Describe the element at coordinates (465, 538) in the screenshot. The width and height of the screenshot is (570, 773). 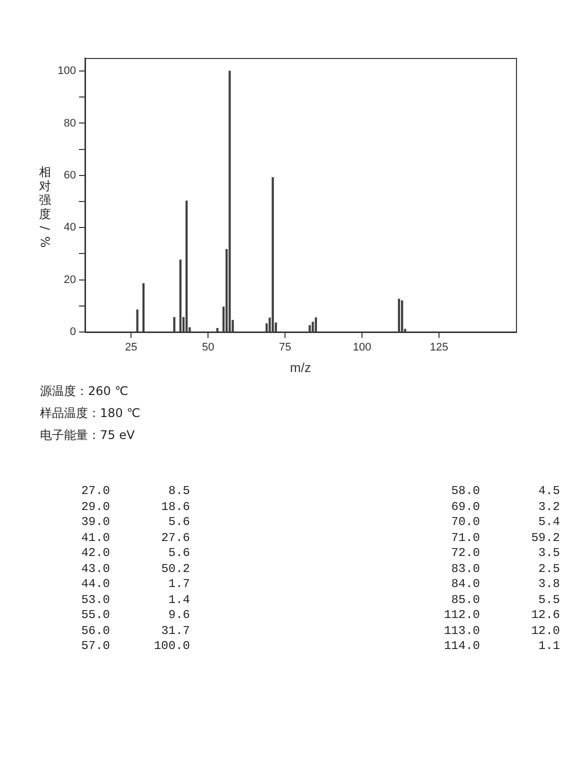
I see `text: 71.0` at that location.